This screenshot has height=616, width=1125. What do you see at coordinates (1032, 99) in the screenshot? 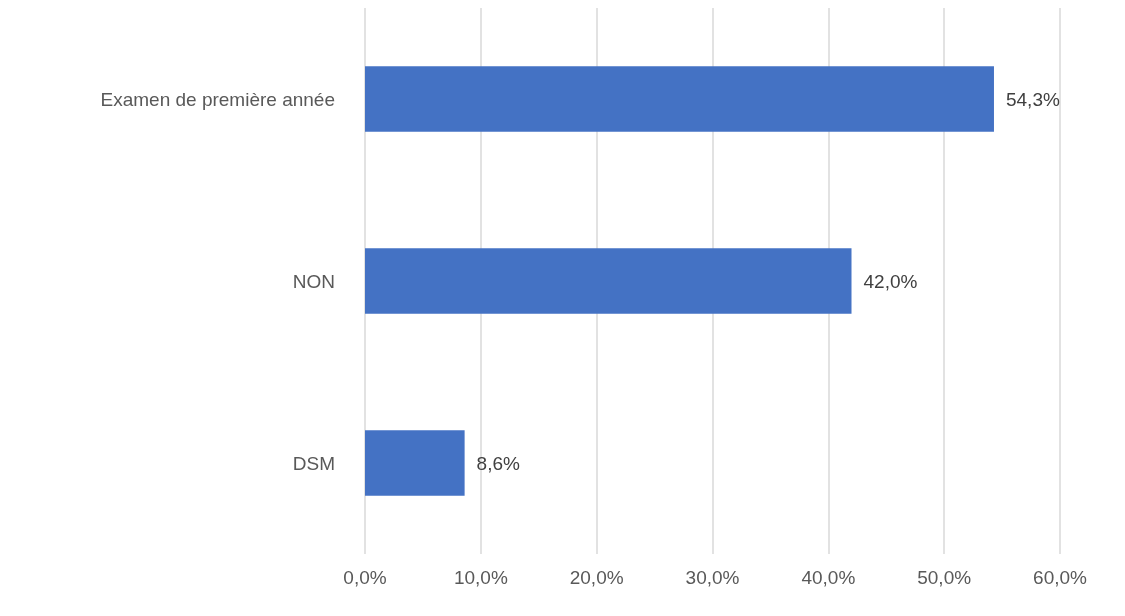
I see `data-label: 54,3%` at bounding box center [1032, 99].